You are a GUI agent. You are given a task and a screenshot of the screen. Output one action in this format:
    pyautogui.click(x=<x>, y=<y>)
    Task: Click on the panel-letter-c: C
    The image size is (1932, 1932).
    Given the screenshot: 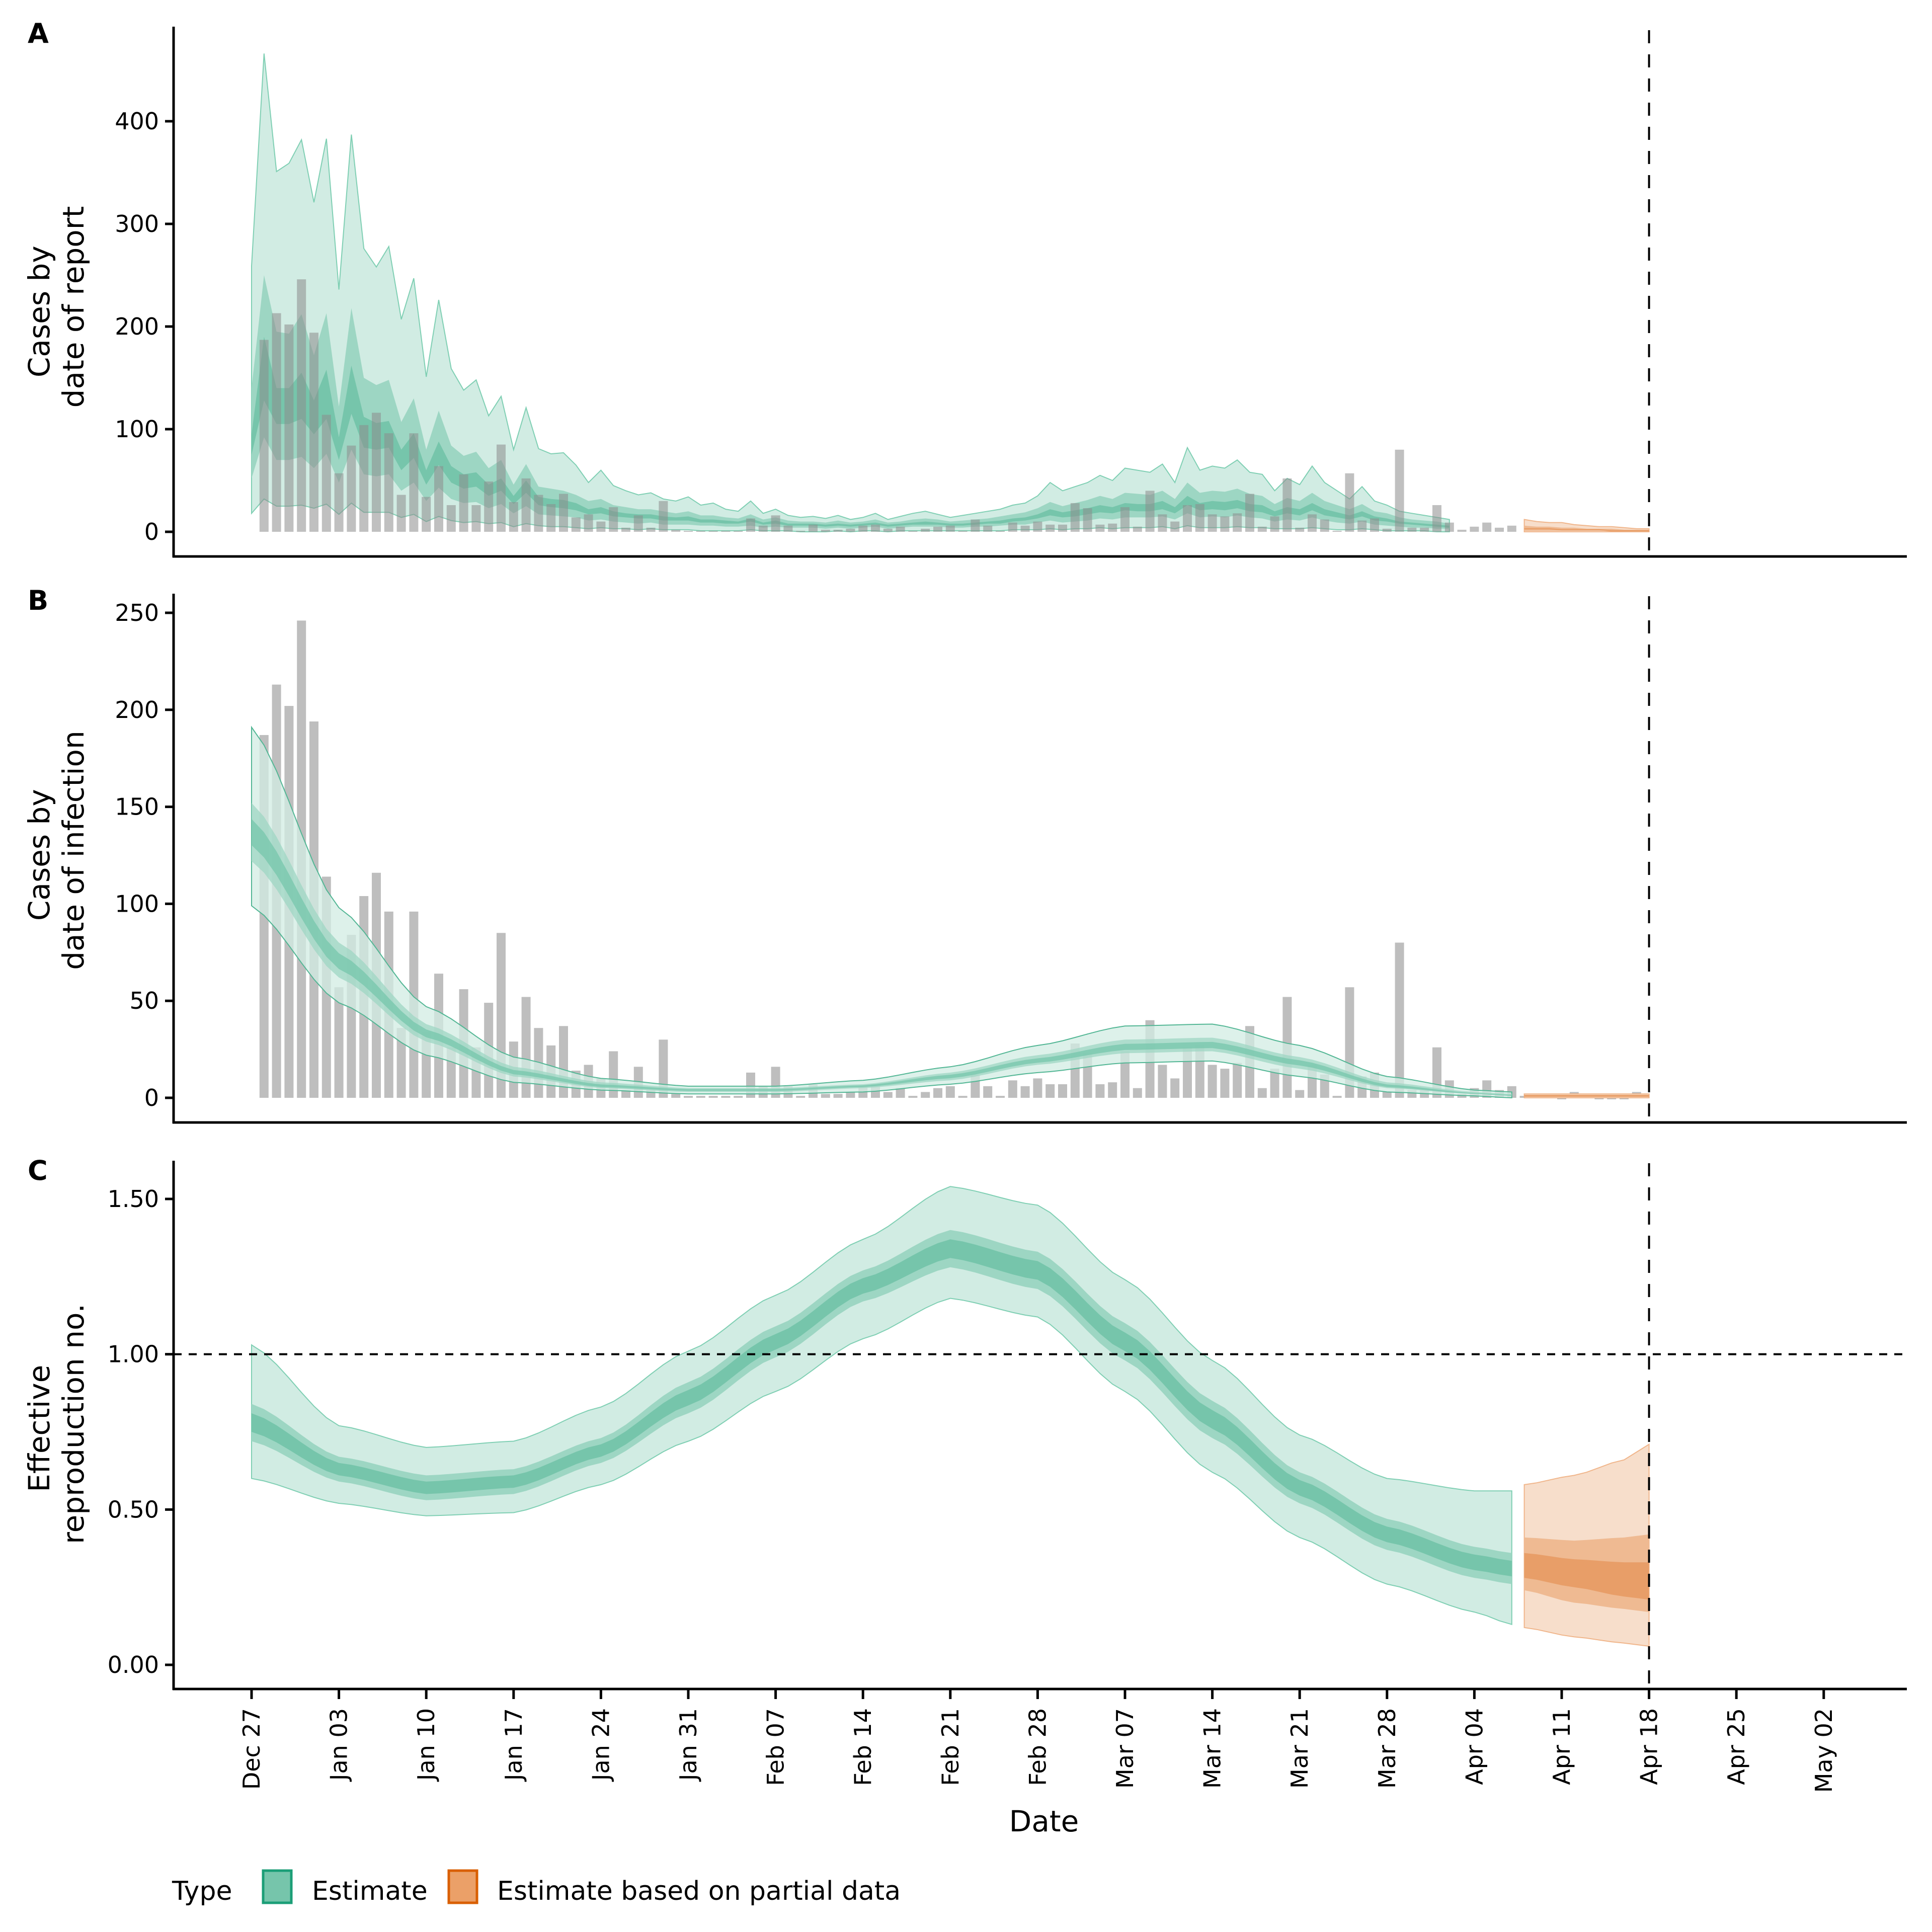 What is the action you would take?
    pyautogui.click(x=38, y=1171)
    